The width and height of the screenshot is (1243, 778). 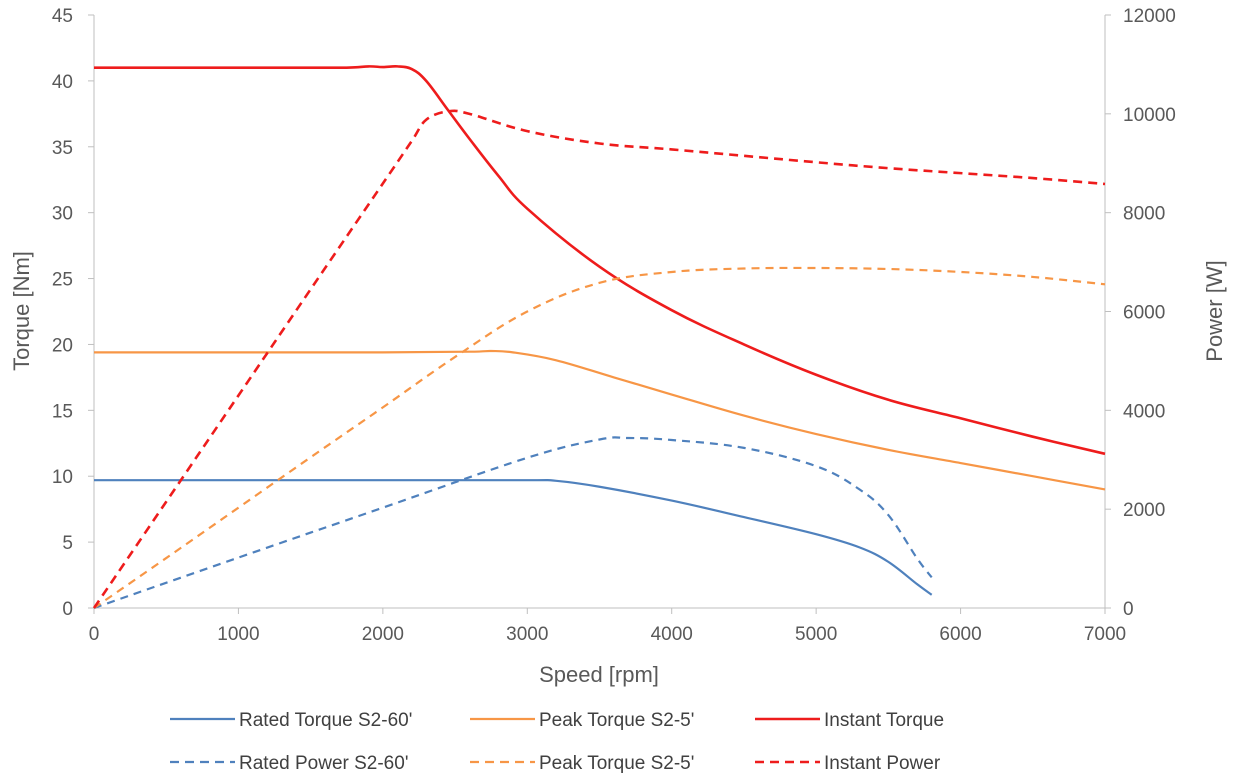 What do you see at coordinates (62, 411) in the screenshot?
I see `y-tick-label: 15` at bounding box center [62, 411].